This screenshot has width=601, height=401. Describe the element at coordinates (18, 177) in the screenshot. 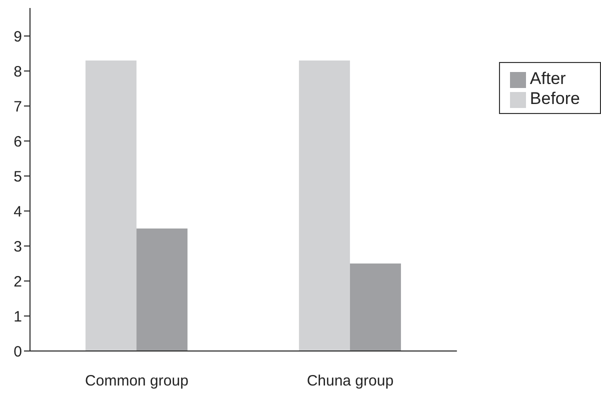

I see `y-tick-label: 5` at that location.